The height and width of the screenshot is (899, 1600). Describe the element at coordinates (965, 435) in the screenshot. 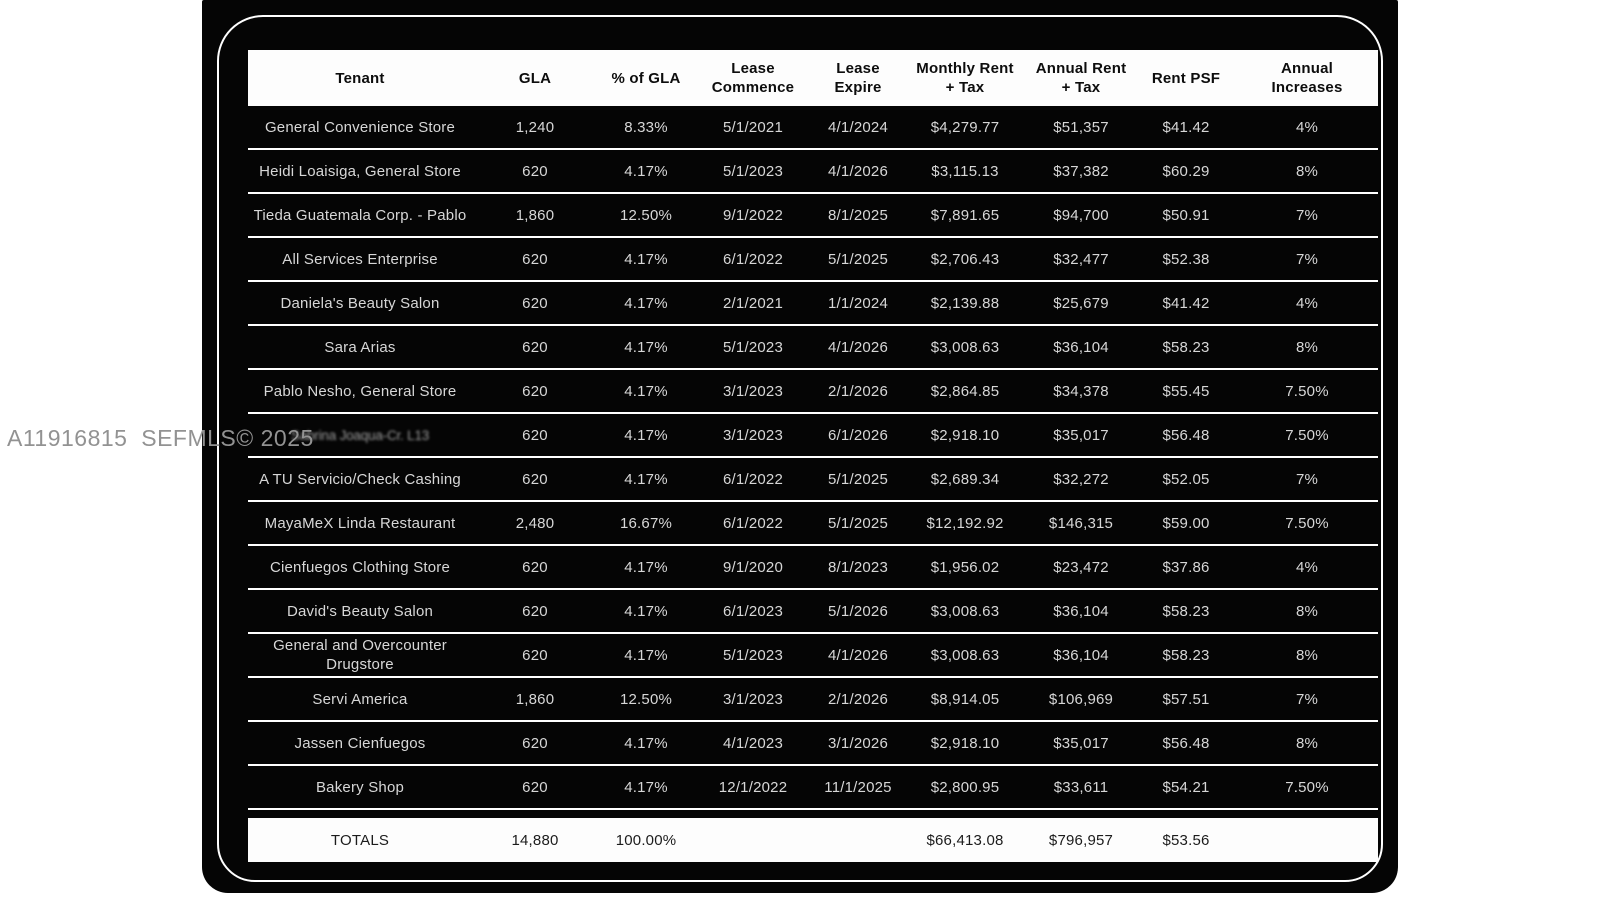

I see `cell-monthly-rent: $2,918.10` at that location.